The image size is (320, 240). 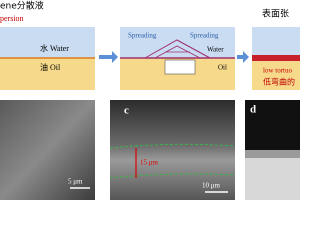 What do you see at coordinates (277, 71) in the screenshot?
I see `note-en: low tortuo` at bounding box center [277, 71].